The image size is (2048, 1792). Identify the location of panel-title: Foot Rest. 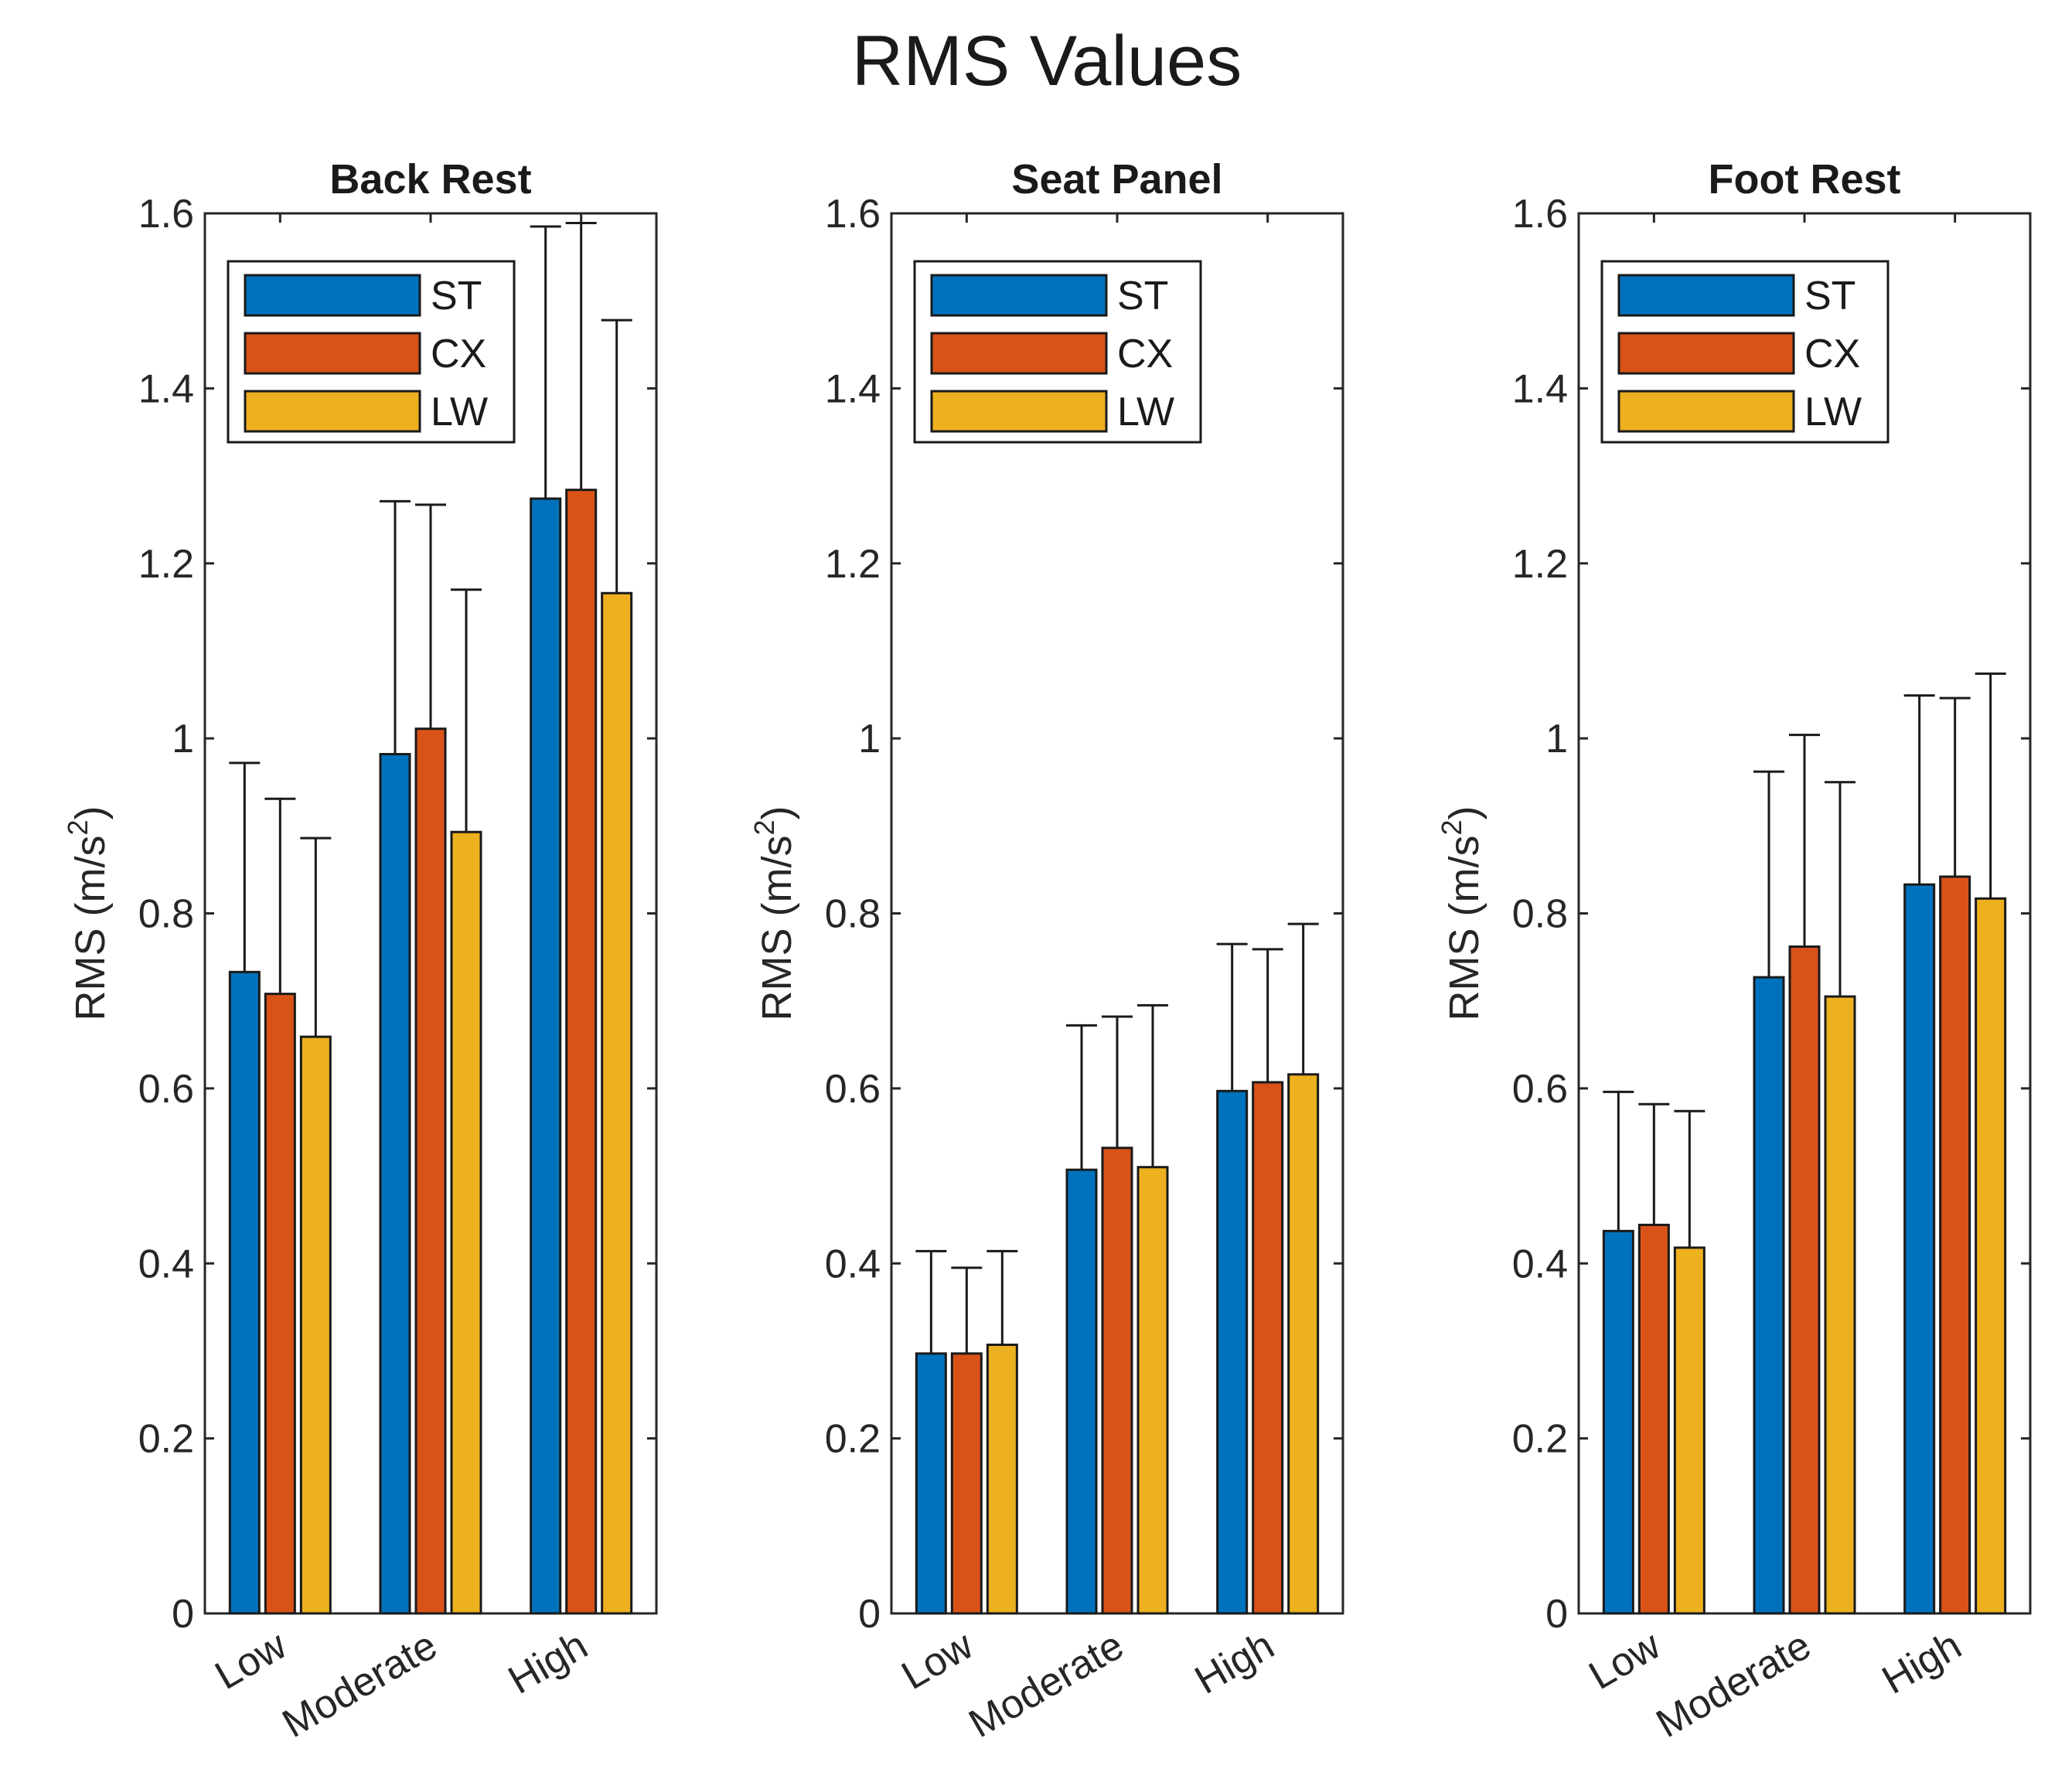
(1805, 179).